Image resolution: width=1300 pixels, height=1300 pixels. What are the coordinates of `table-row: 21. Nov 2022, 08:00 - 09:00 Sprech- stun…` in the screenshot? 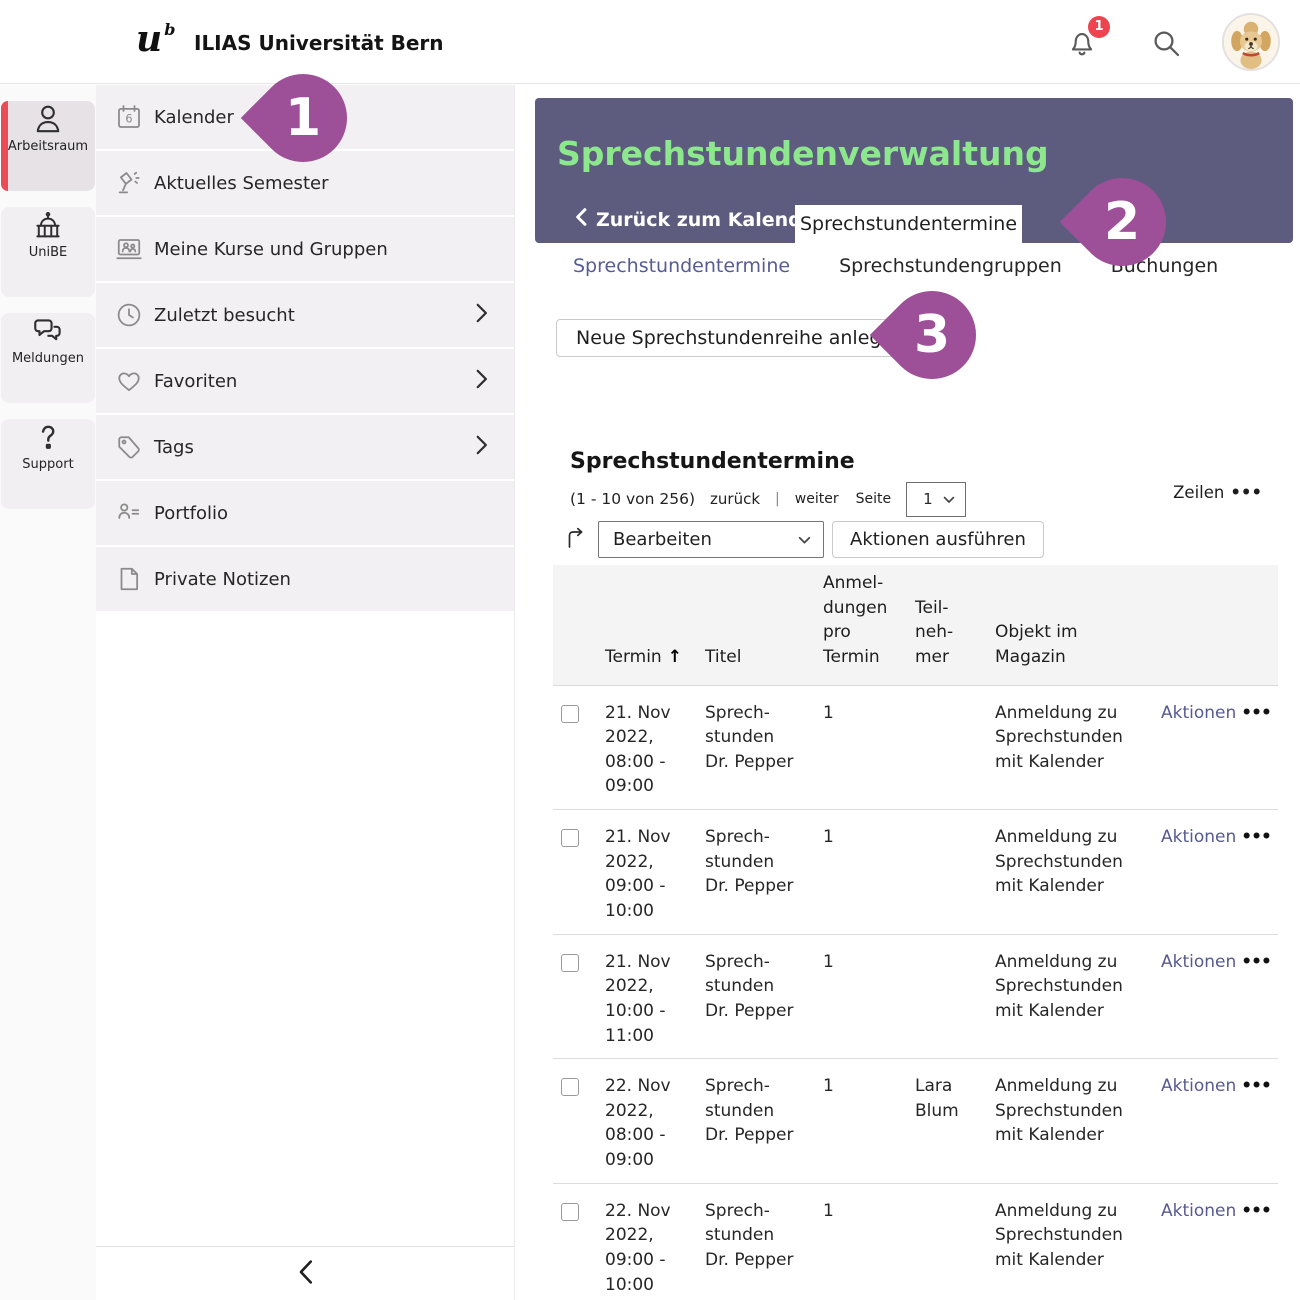 It's located at (915, 748).